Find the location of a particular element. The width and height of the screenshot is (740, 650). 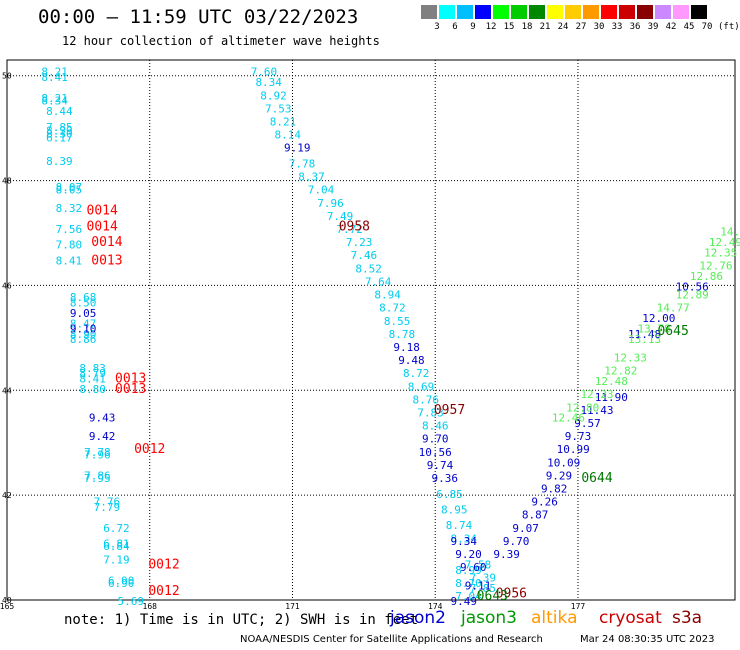

x-tick-label: 177 is located at coordinates (578, 606).